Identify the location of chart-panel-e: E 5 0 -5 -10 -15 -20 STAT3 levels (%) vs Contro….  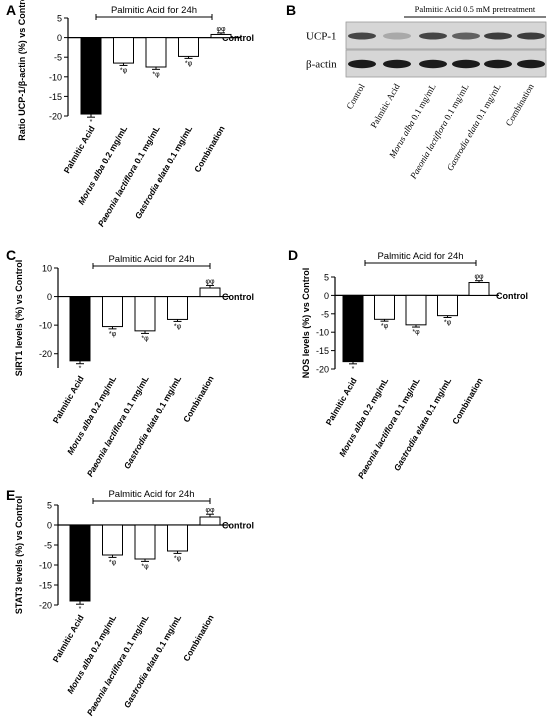
(130, 602).